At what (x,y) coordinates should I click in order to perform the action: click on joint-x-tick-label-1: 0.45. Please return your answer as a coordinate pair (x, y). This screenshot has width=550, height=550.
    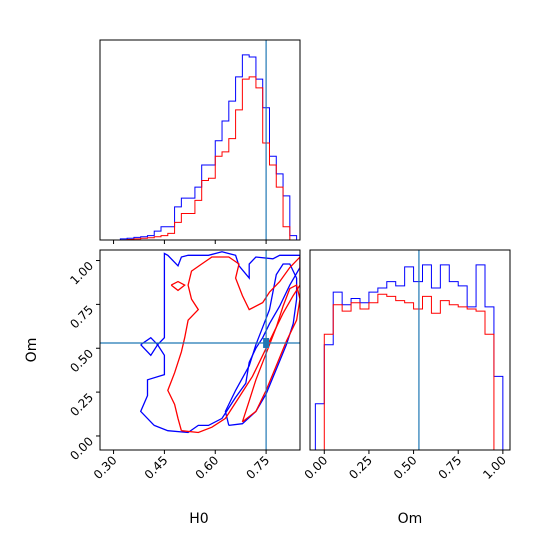
    Looking at the image, I should click on (156, 467).